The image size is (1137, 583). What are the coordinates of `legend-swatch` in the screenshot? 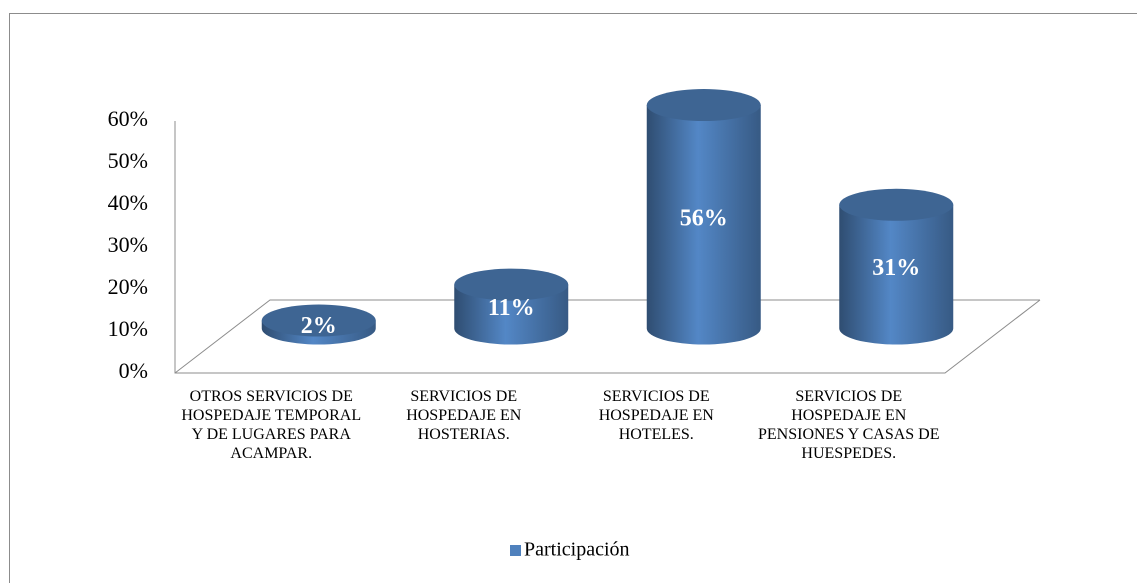 It's located at (515, 550).